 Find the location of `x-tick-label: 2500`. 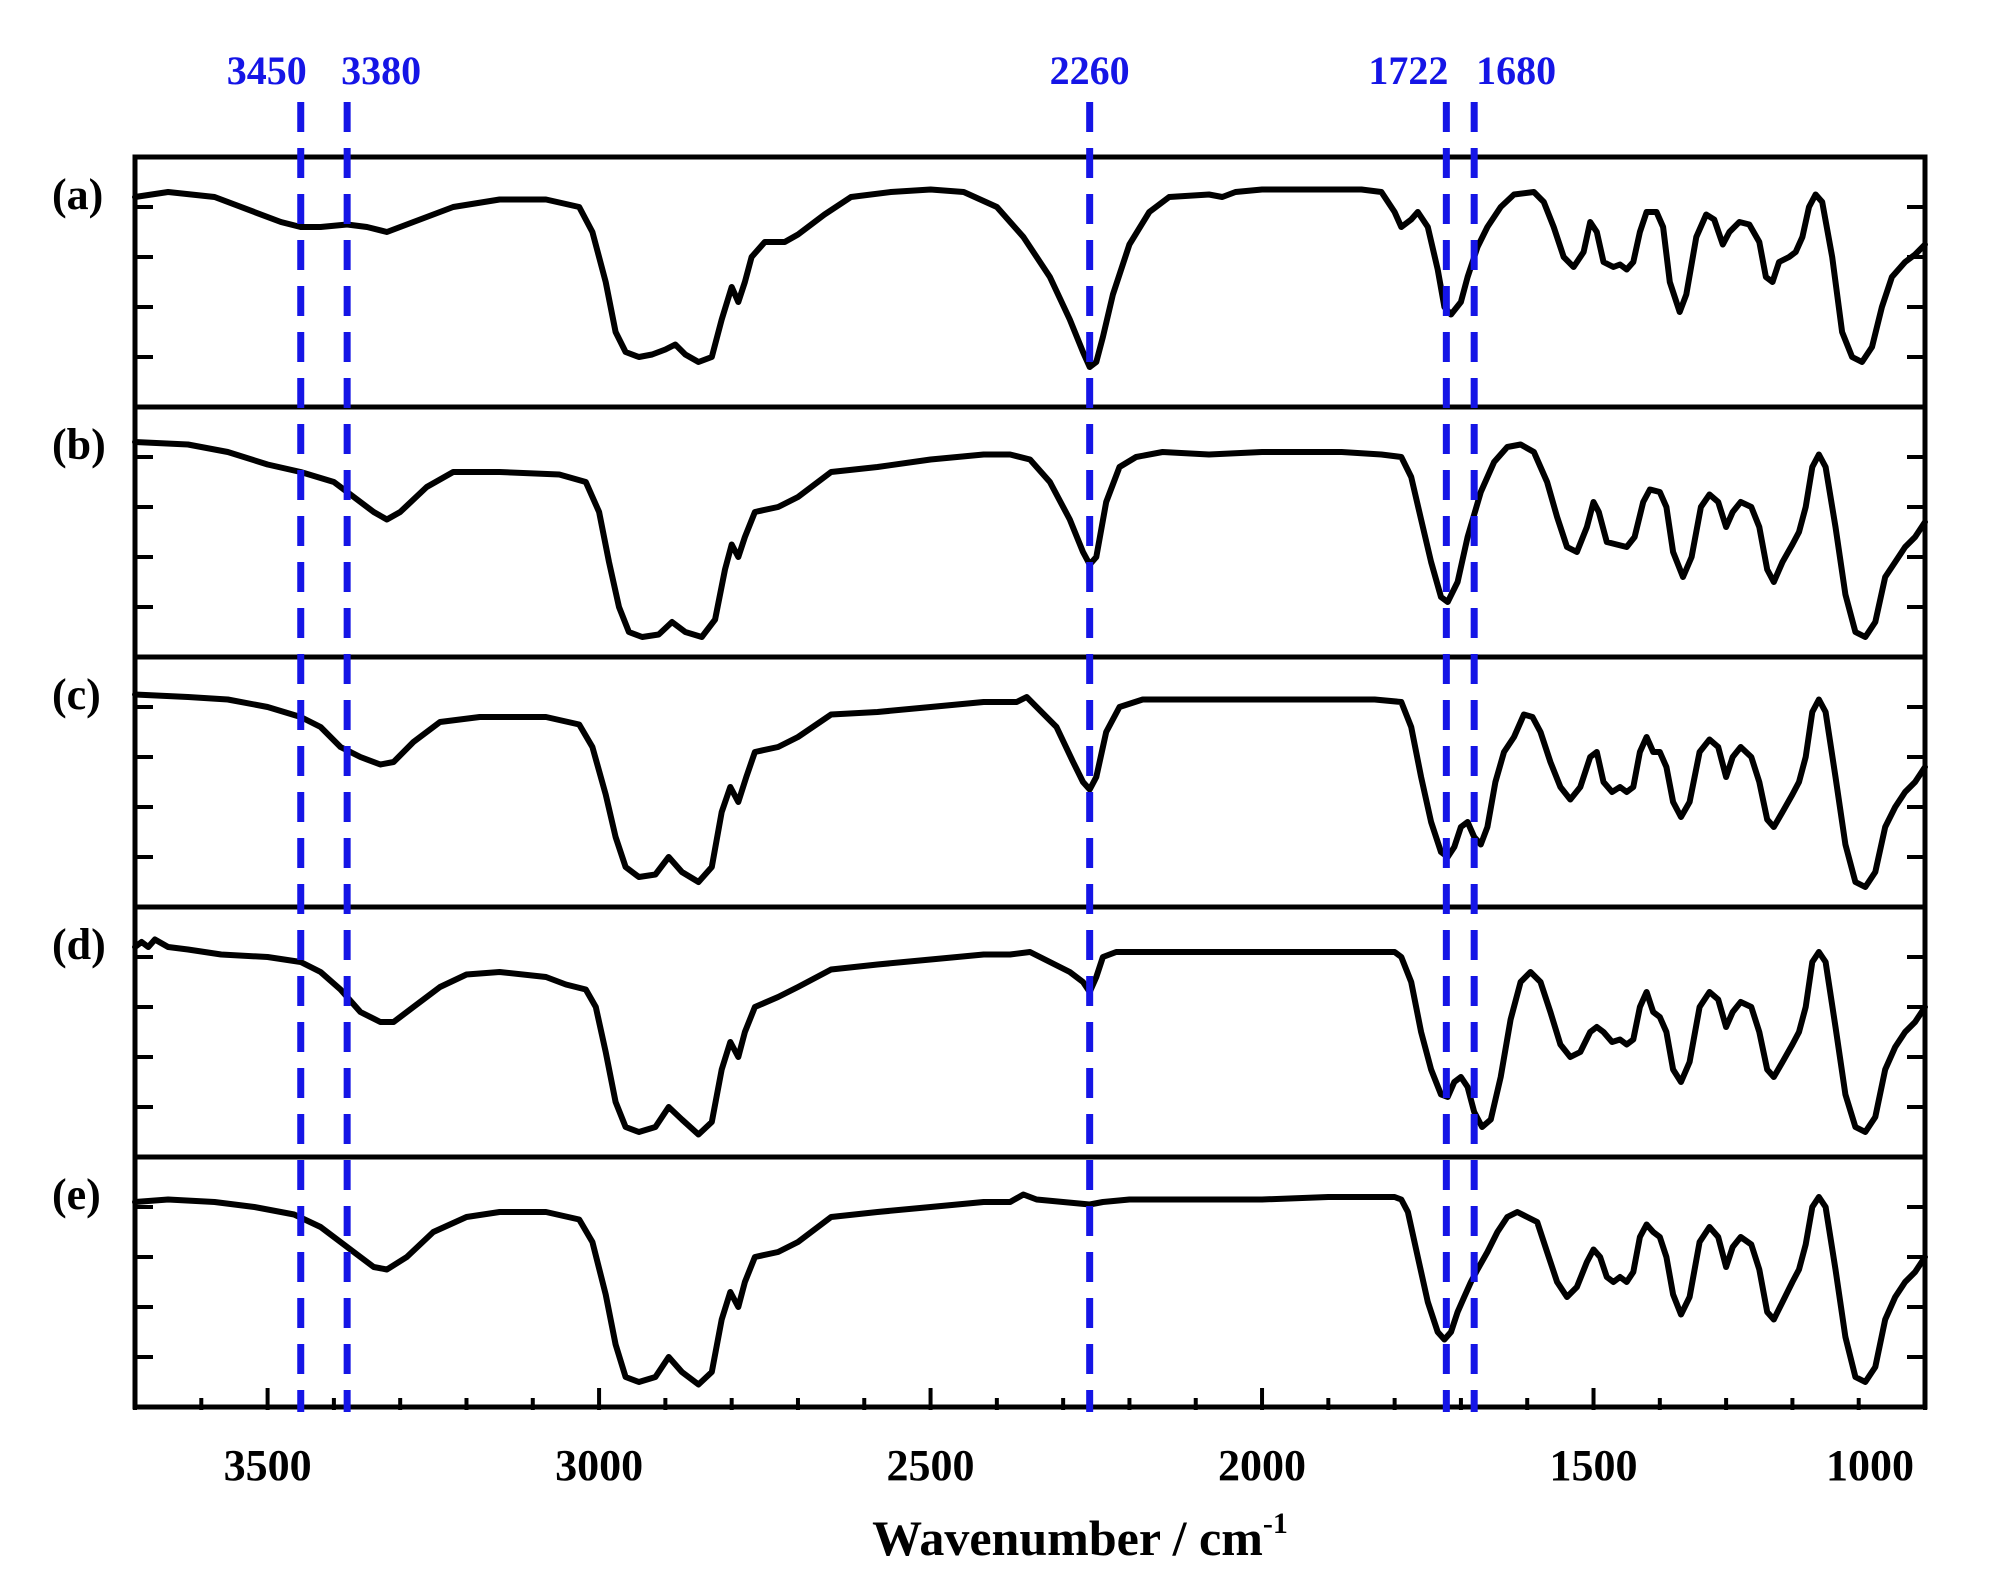

x-tick-label: 2500 is located at coordinates (931, 1465).